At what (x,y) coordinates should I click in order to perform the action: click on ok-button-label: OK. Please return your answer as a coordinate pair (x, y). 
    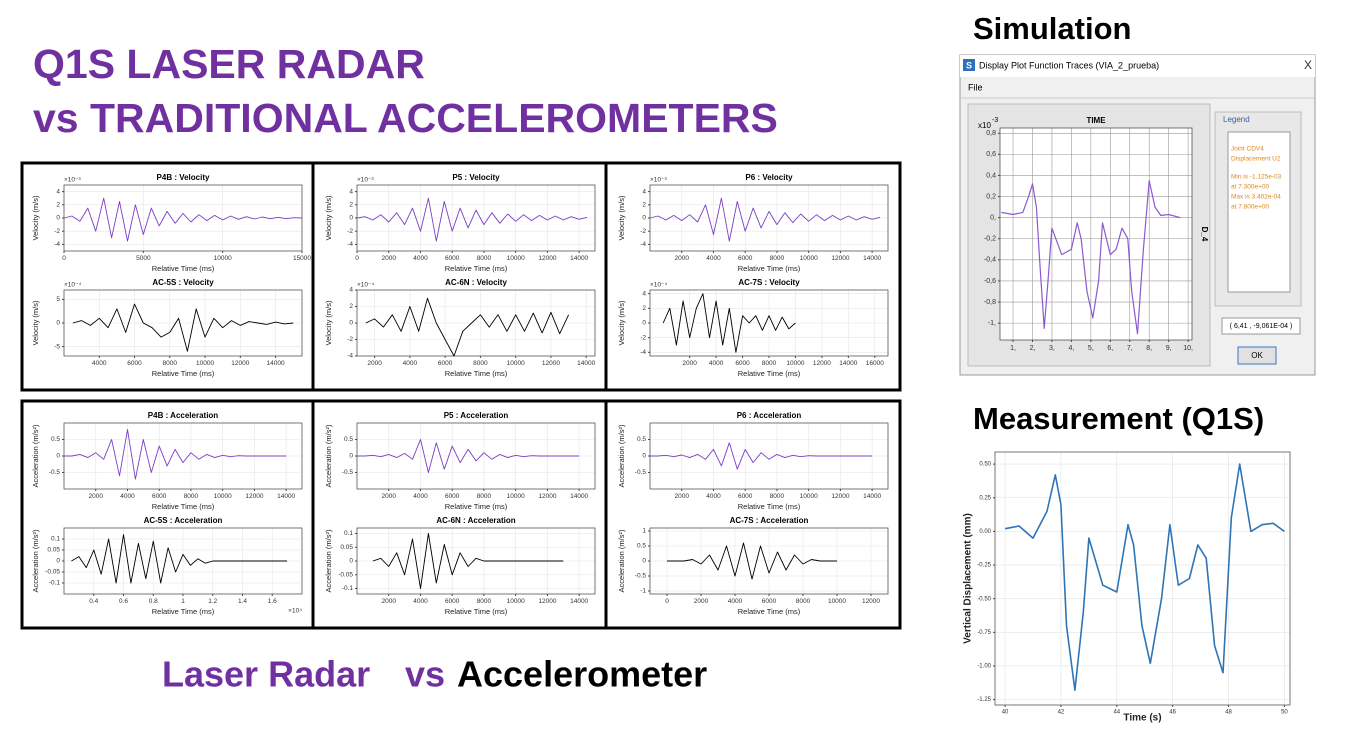
    Looking at the image, I should click on (1257, 355).